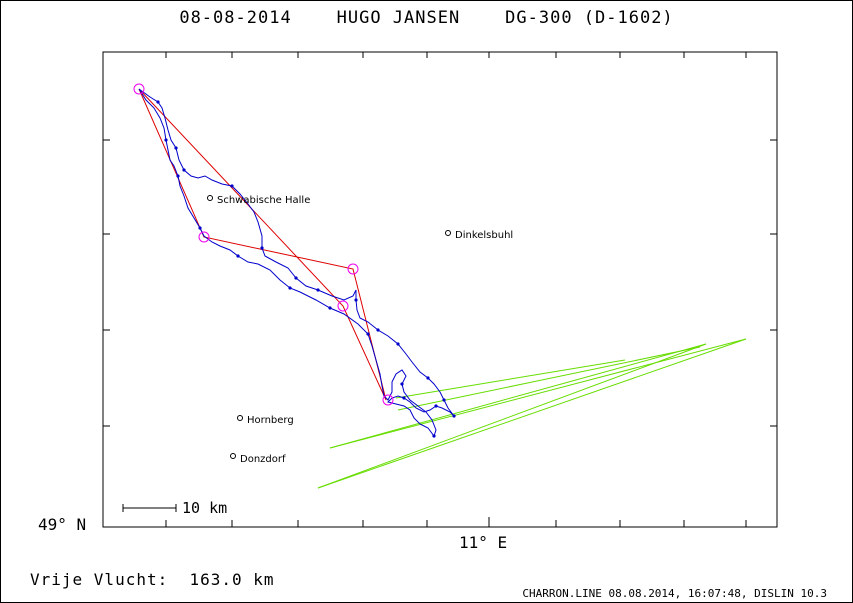 Image resolution: width=853 pixels, height=603 pixels. What do you see at coordinates (106, 283) in the screenshot?
I see `left-axis-ticks` at bounding box center [106, 283].